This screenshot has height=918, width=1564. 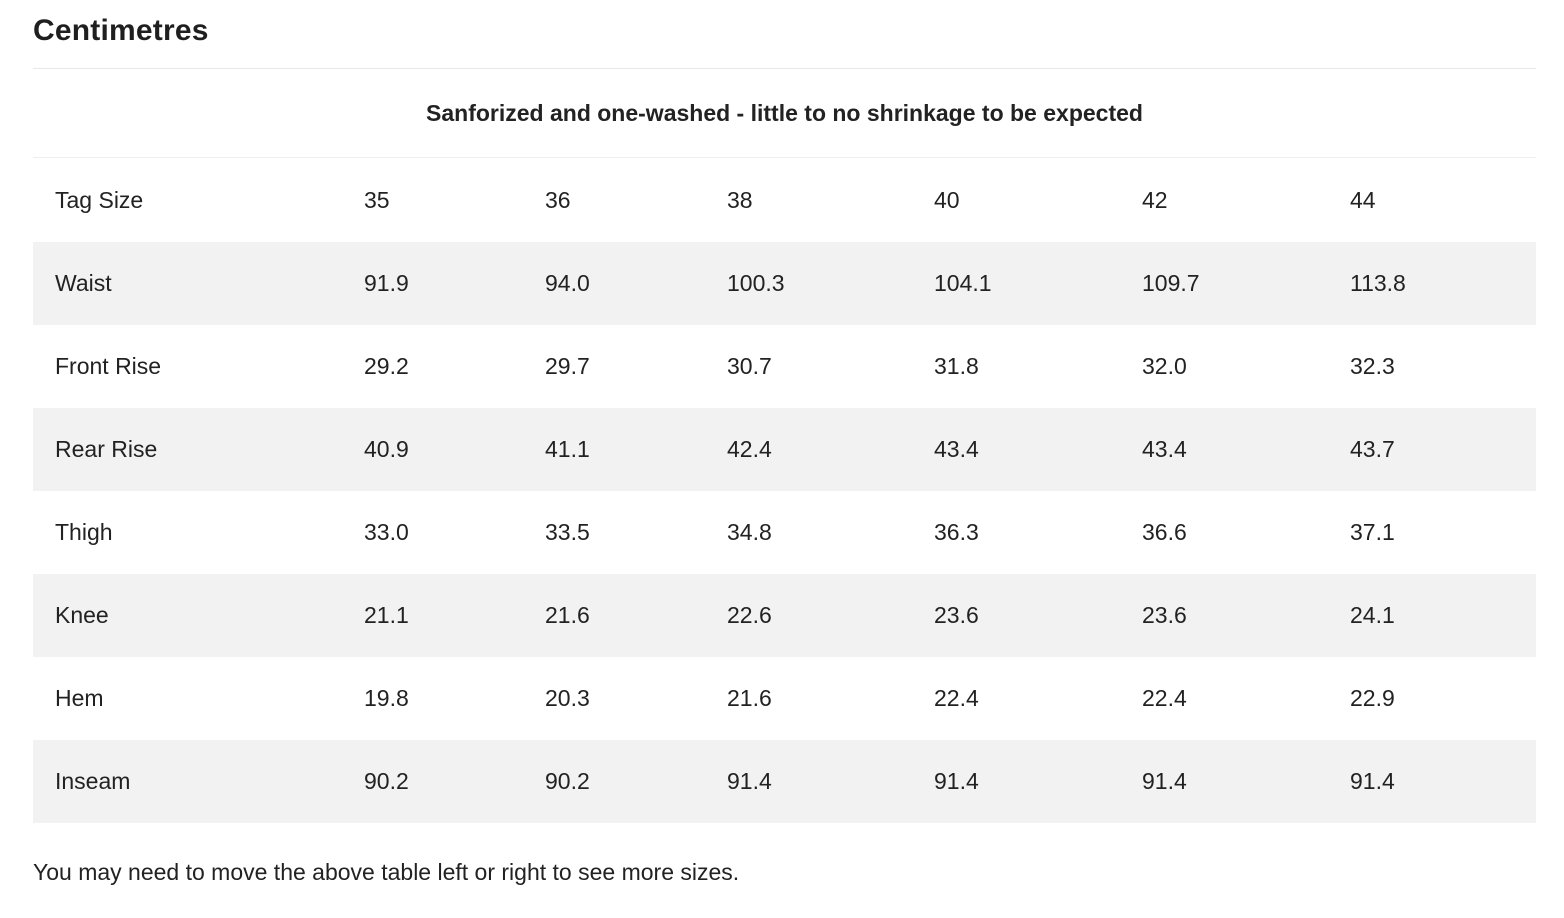 I want to click on table-cell: 22.6, so click(x=808, y=615).